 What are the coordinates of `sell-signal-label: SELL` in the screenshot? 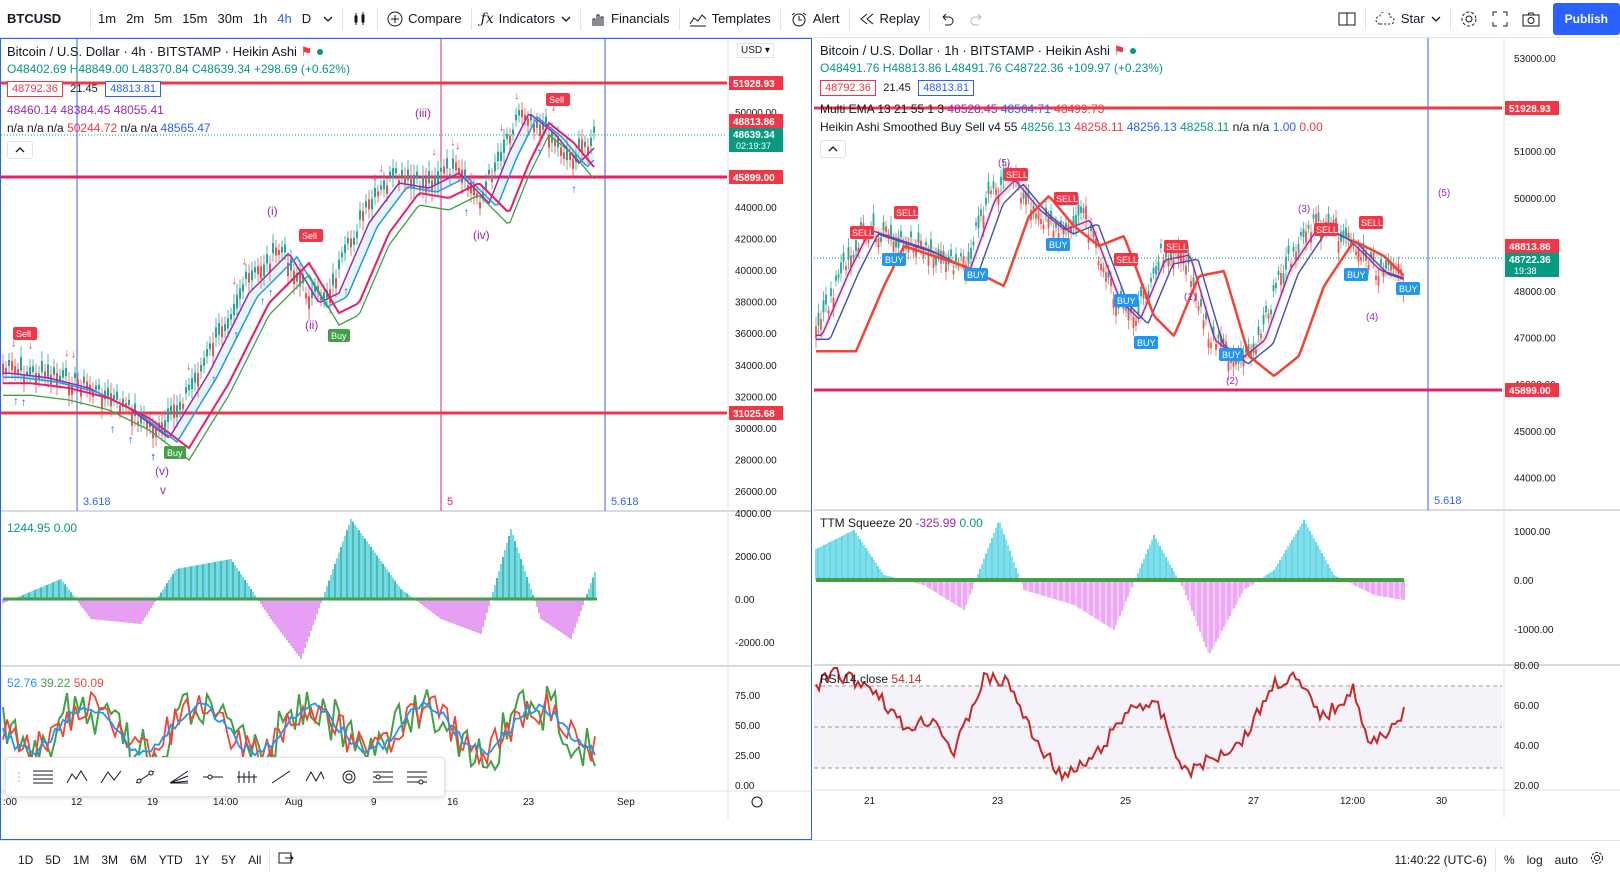 It's located at (1017, 175).